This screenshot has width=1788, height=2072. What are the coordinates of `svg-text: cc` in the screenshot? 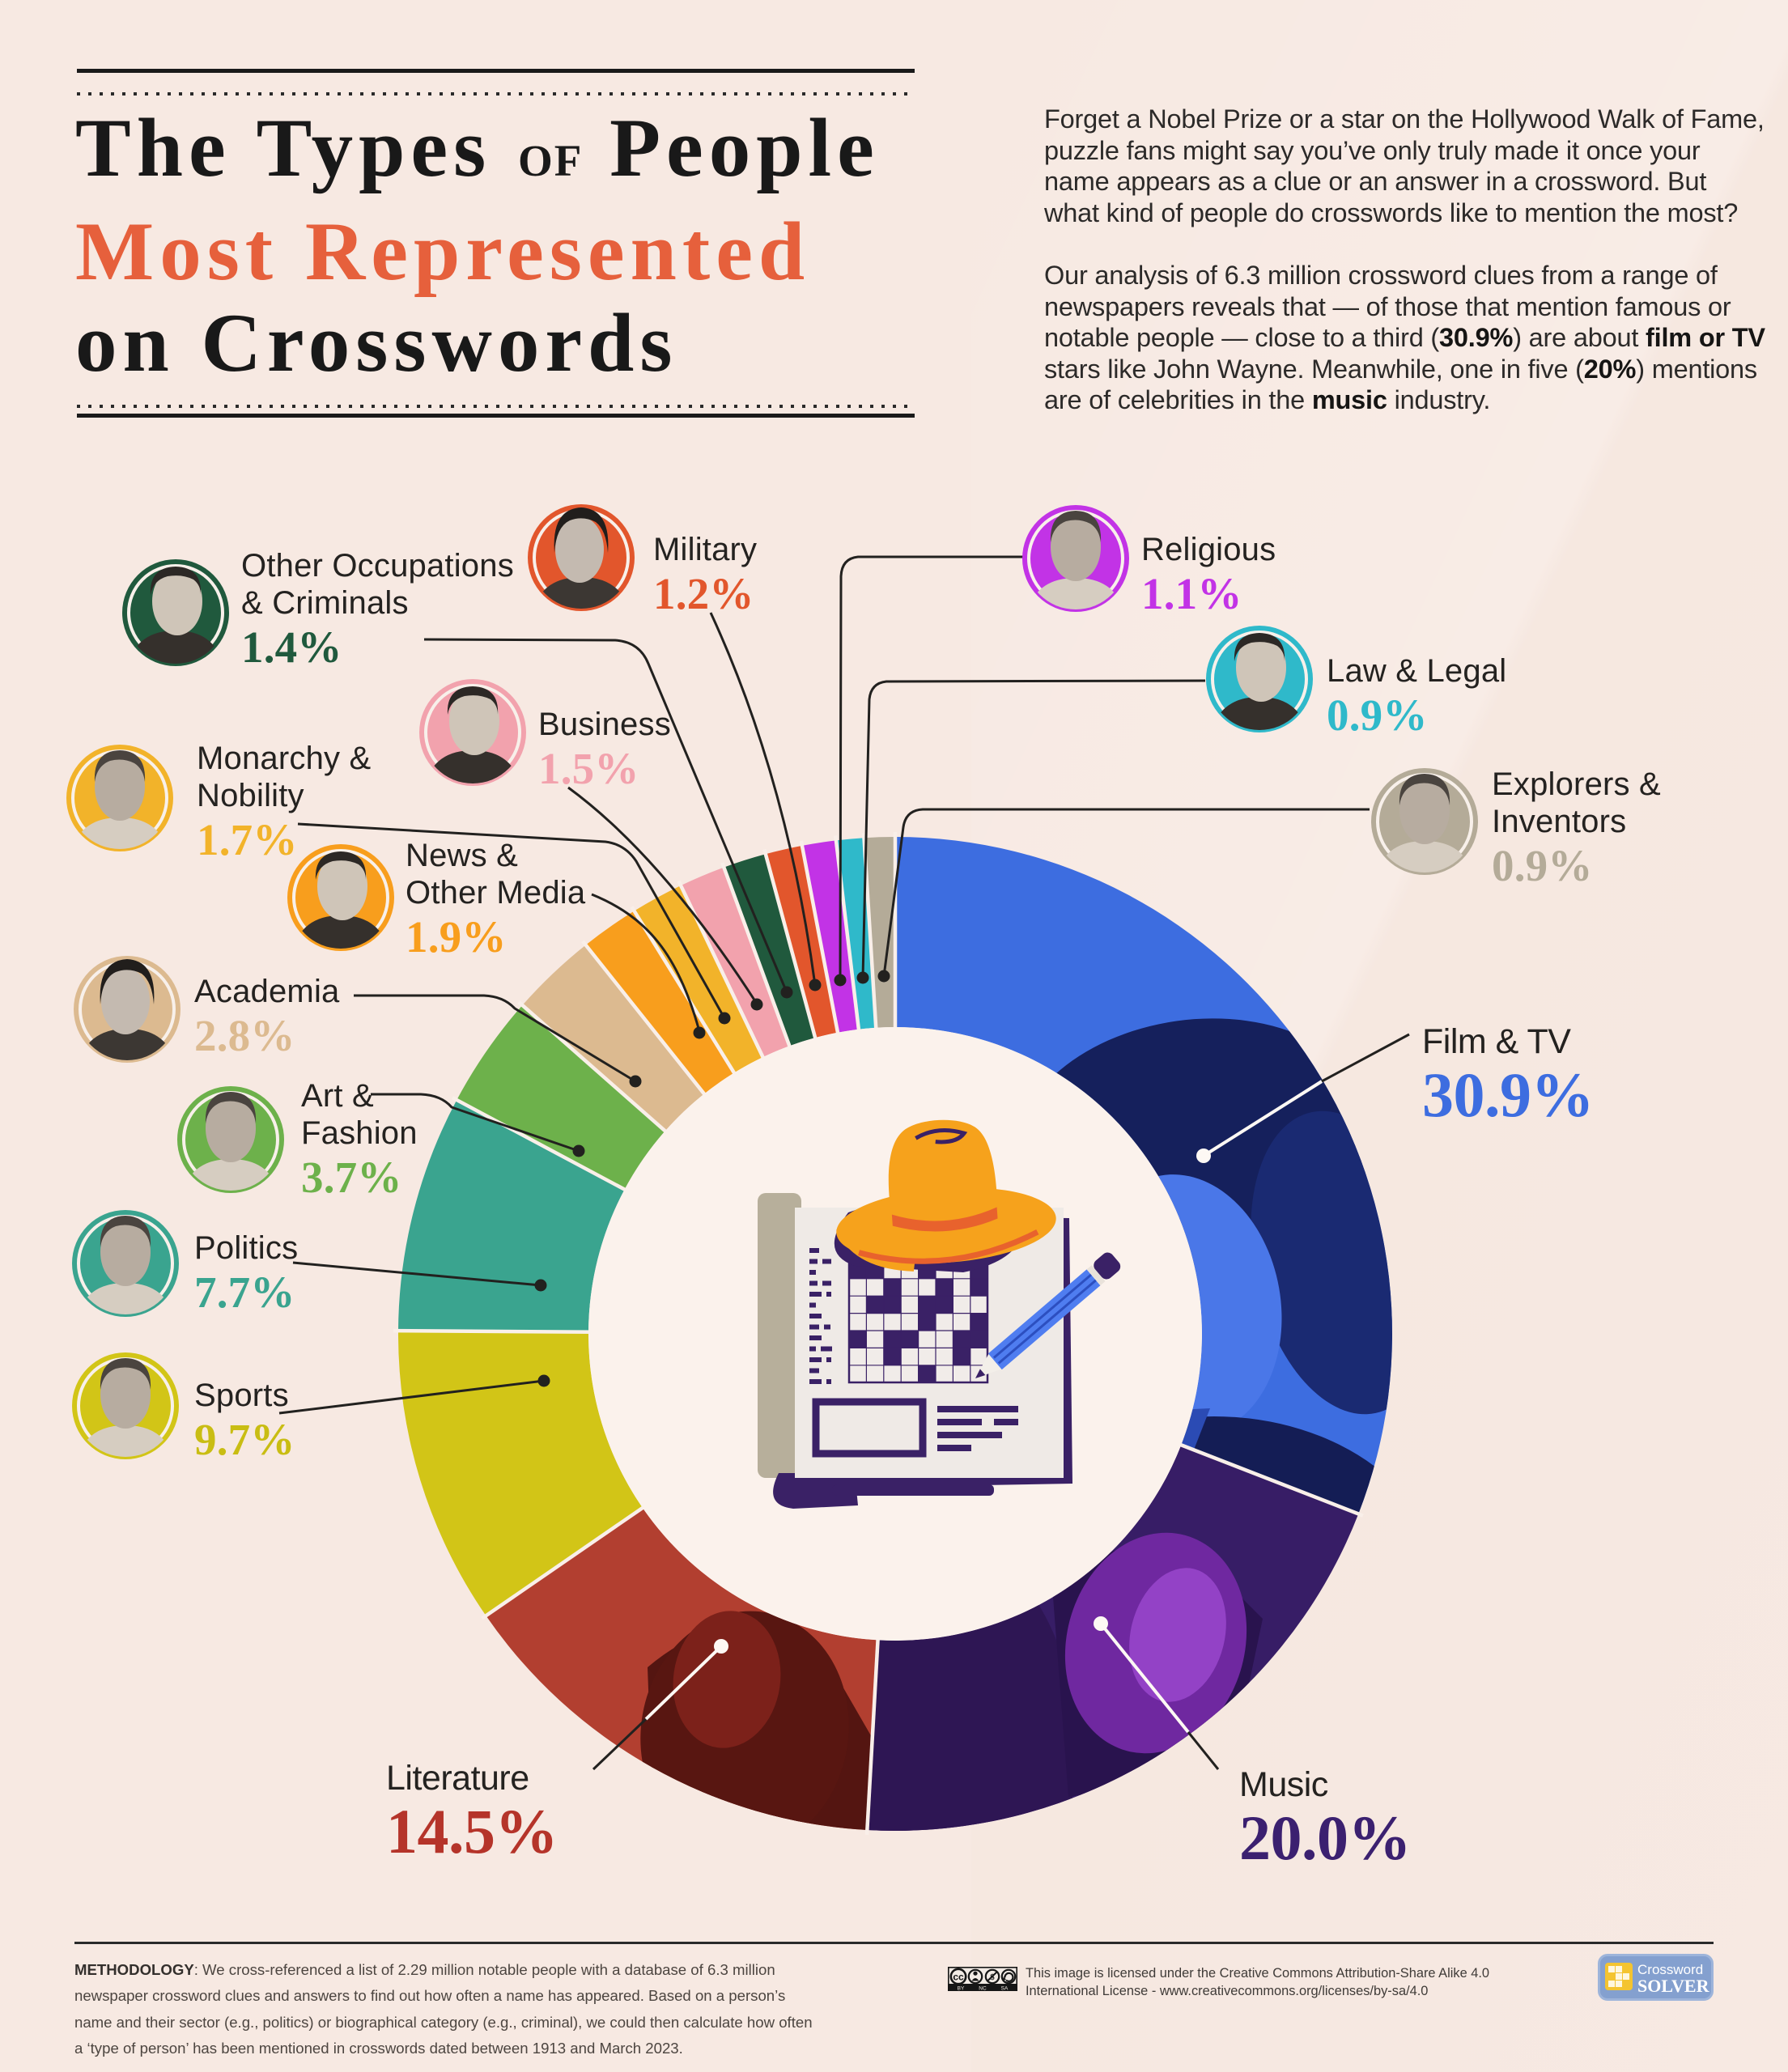 It's located at (958, 1977).